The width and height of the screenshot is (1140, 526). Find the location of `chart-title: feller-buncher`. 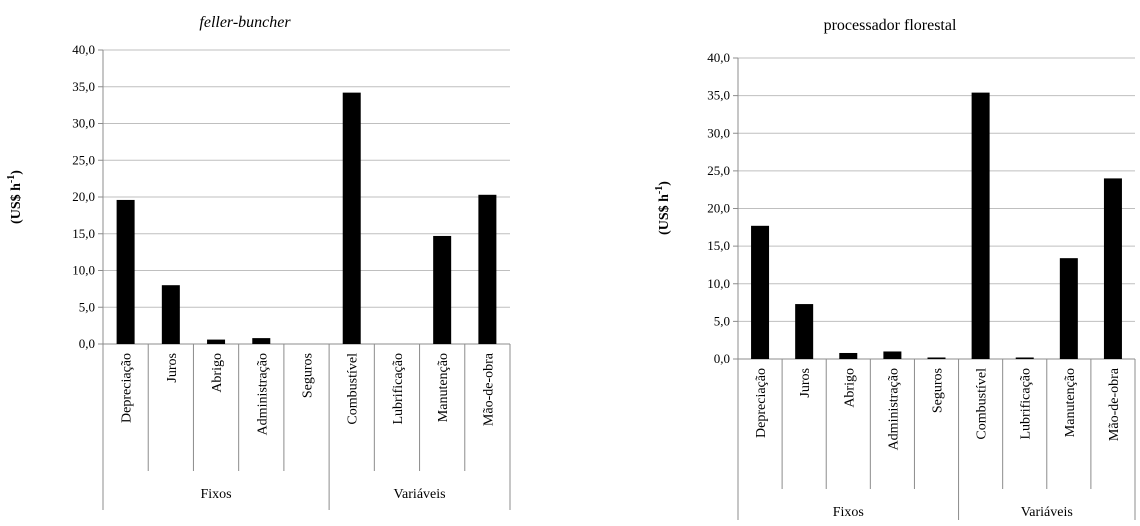

chart-title: feller-buncher is located at coordinates (245, 22).